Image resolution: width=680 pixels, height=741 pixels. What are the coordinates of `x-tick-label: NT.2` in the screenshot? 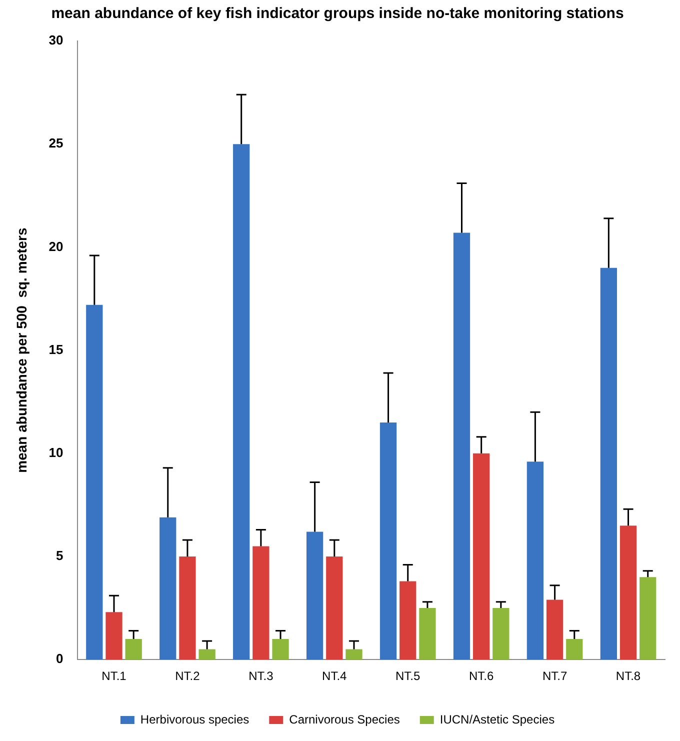 It's located at (187, 676).